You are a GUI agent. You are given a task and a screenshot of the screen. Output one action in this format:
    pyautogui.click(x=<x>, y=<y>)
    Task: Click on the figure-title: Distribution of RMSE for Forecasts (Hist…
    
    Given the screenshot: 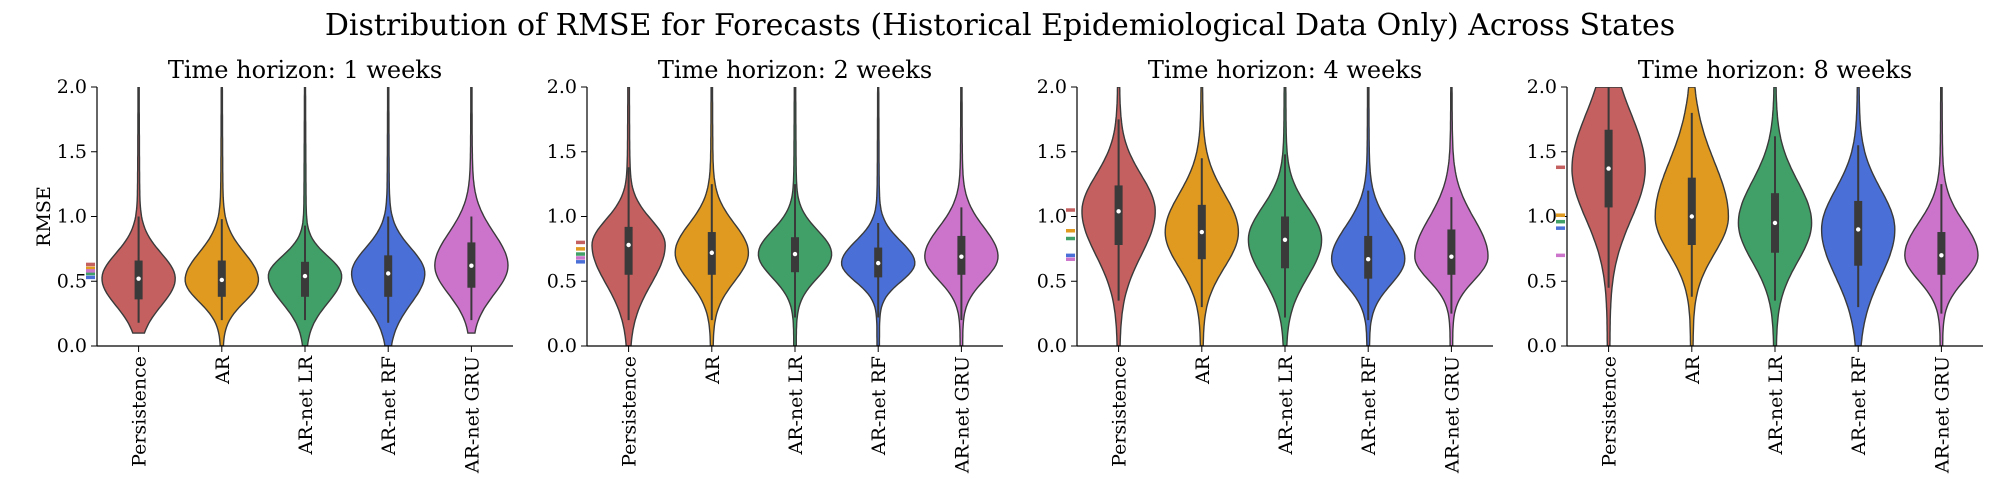 What is the action you would take?
    pyautogui.click(x=1000, y=25)
    